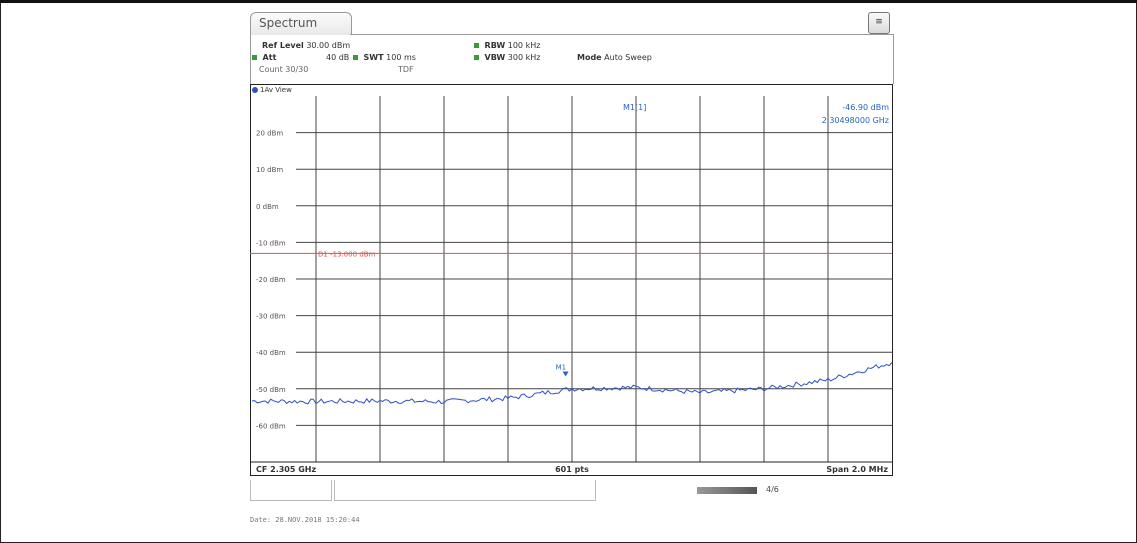  I want to click on view-name: 1Av View, so click(276, 90).